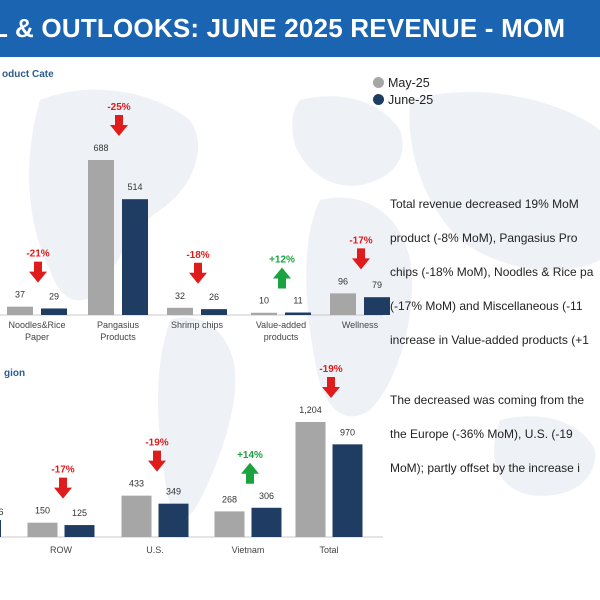  Describe the element at coordinates (173, 492) in the screenshot. I see `data-label: 349` at that location.